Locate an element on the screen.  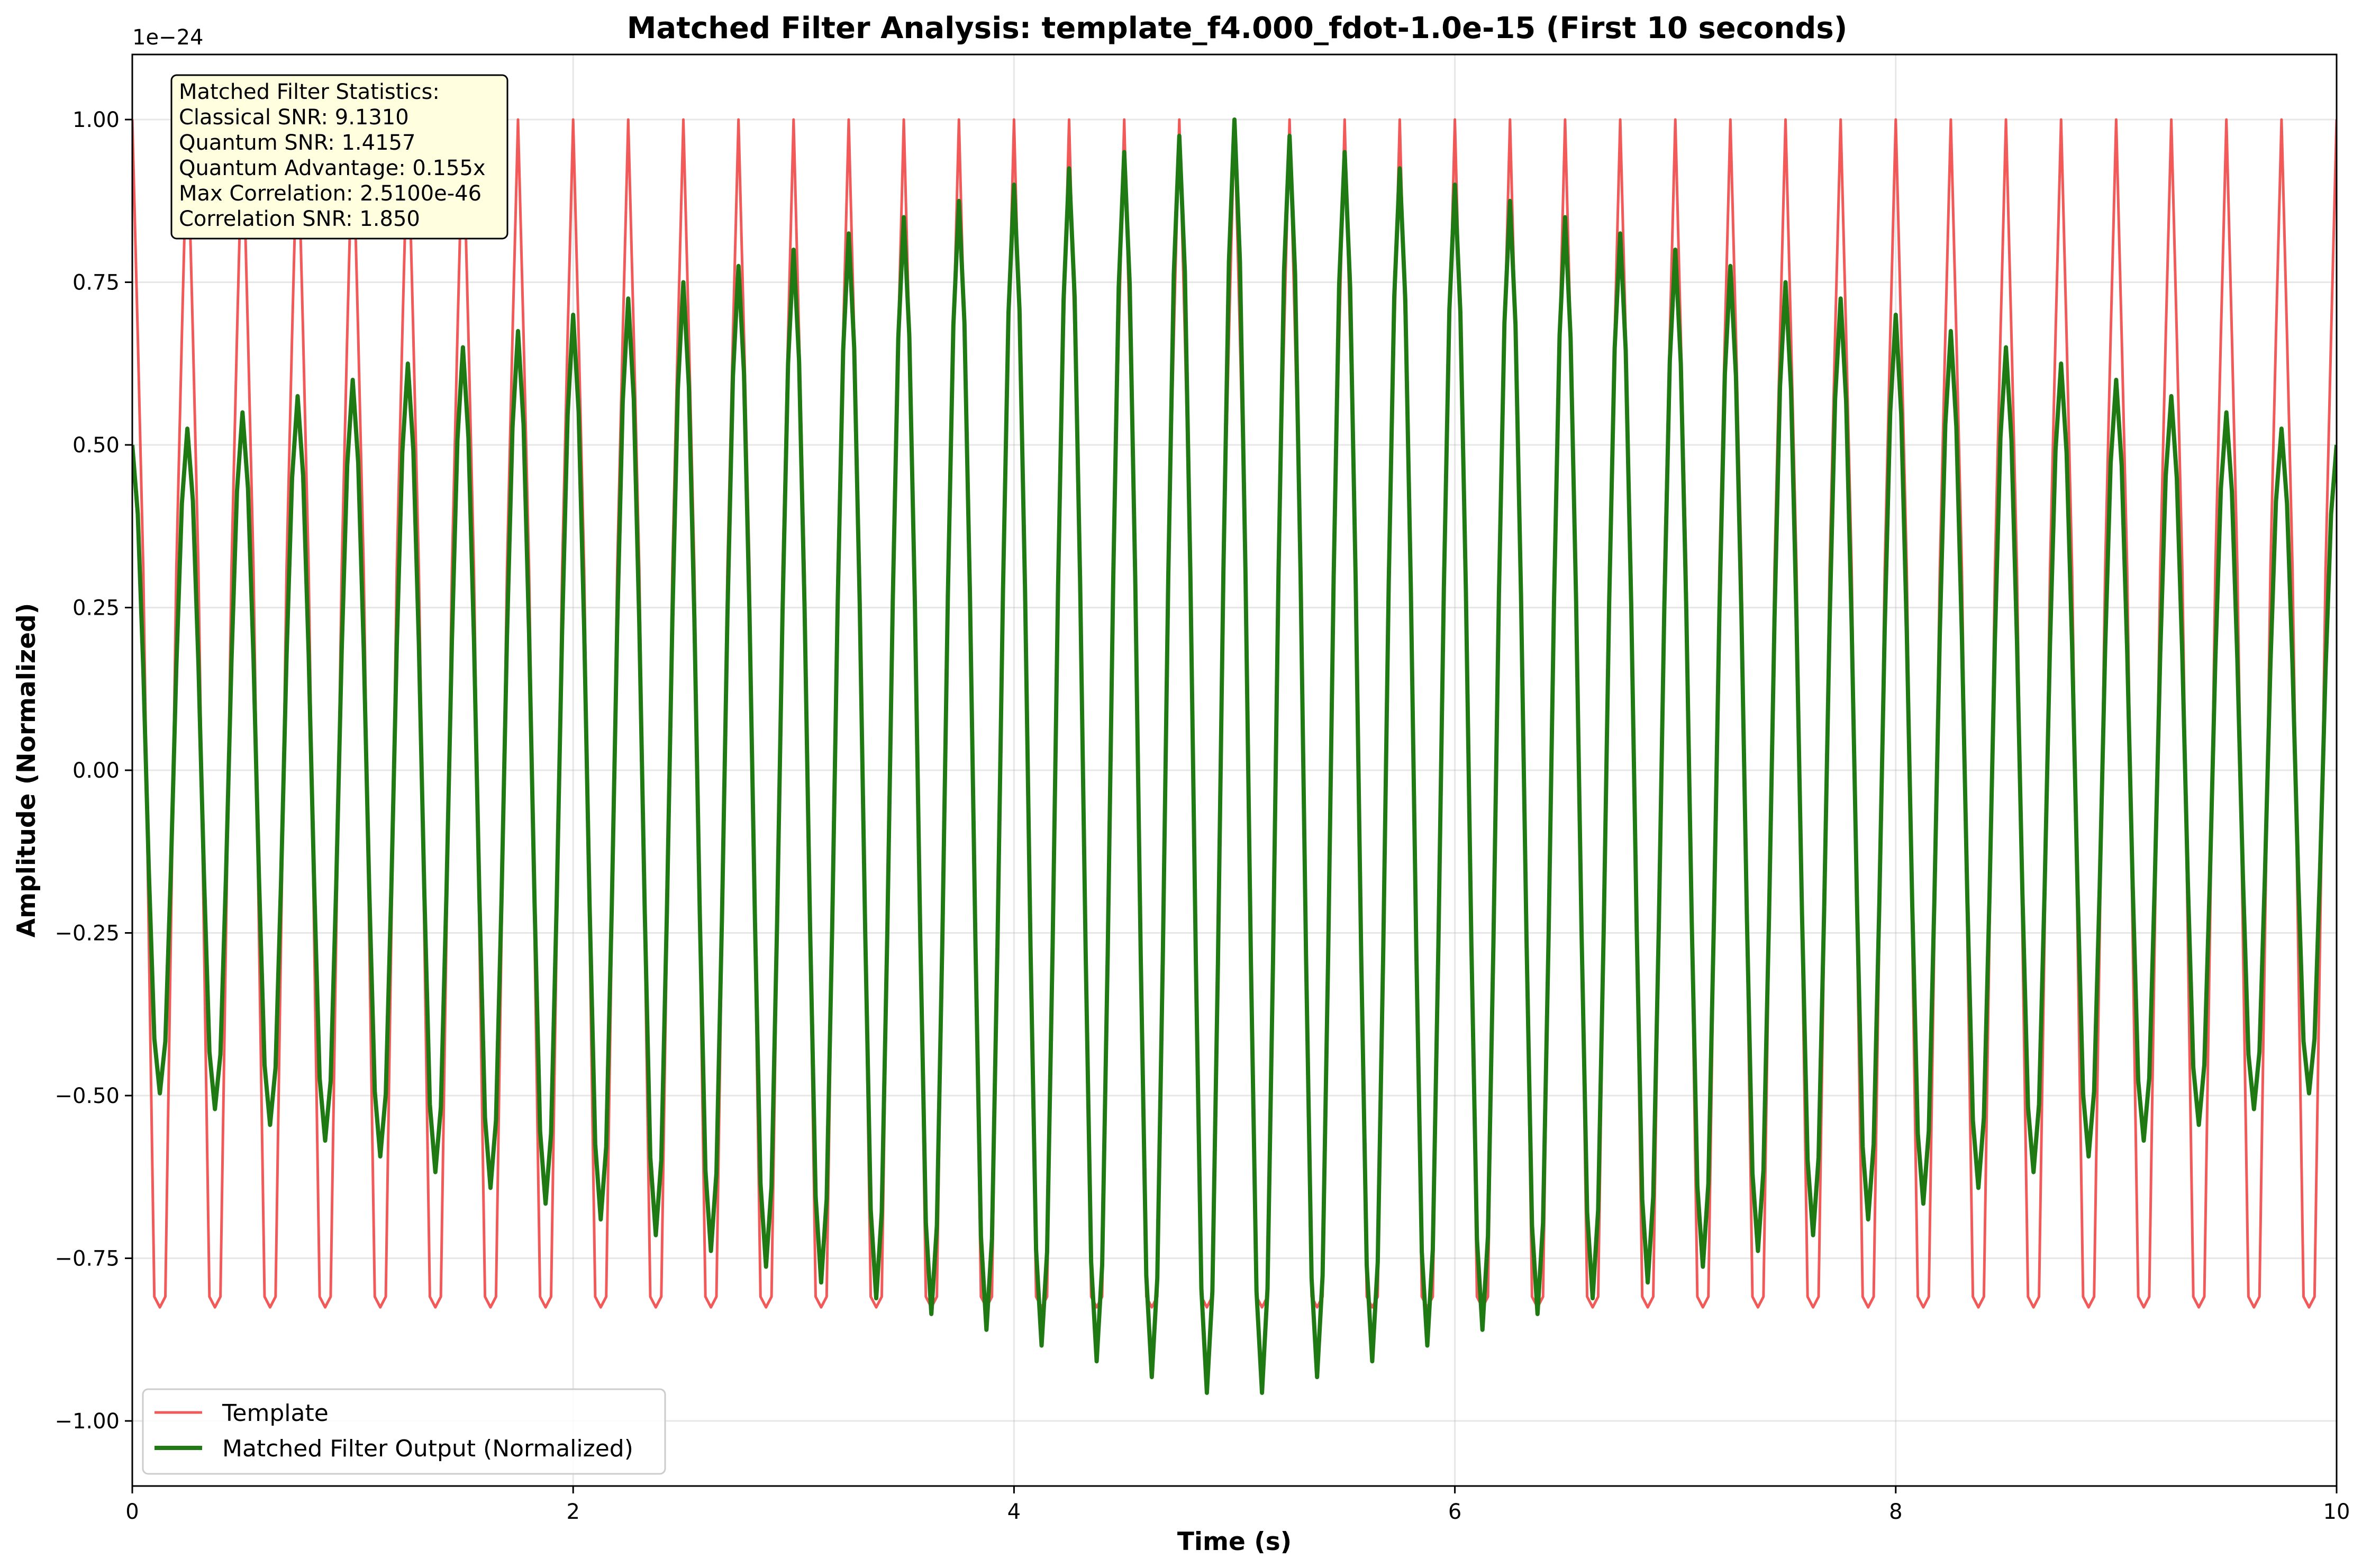
stats-correlation-snr: Correlation SNR: 1.850 is located at coordinates (299, 219).